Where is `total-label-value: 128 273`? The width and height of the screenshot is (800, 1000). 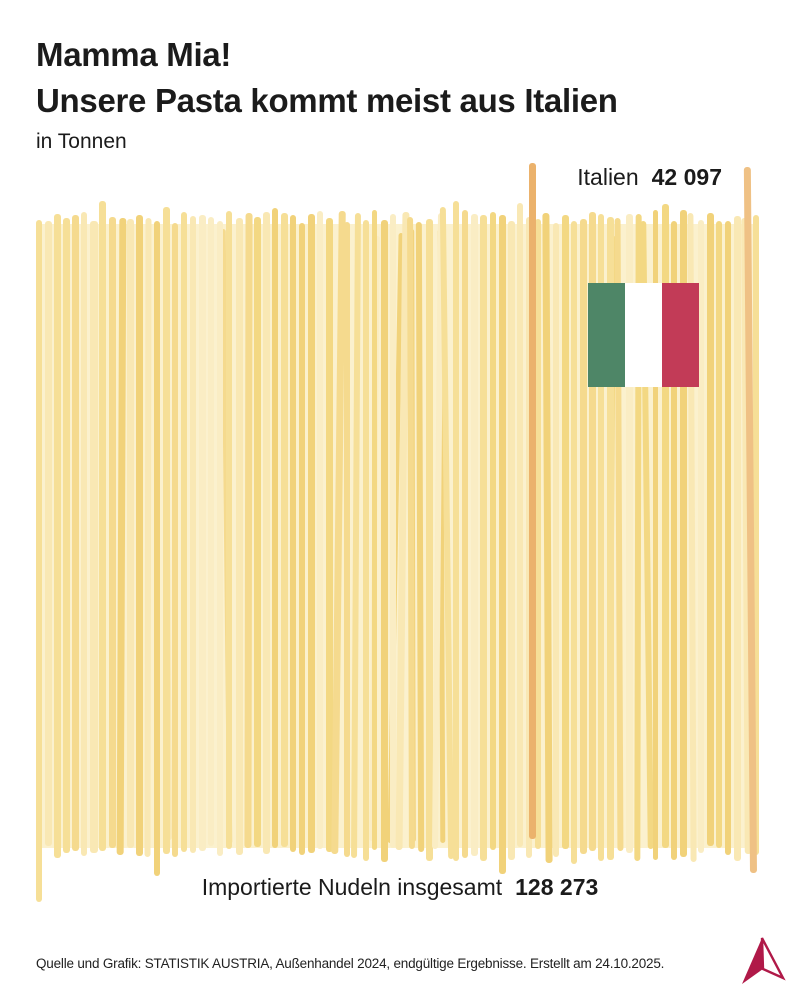
total-label-value: 128 273 is located at coordinates (557, 887).